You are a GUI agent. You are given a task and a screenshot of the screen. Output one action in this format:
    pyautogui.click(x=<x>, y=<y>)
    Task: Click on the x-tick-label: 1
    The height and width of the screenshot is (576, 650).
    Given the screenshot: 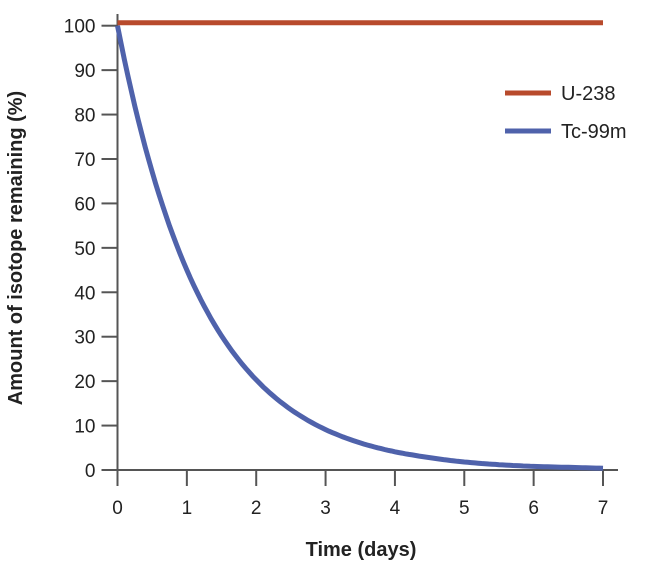 What is the action you would take?
    pyautogui.click(x=187, y=508)
    